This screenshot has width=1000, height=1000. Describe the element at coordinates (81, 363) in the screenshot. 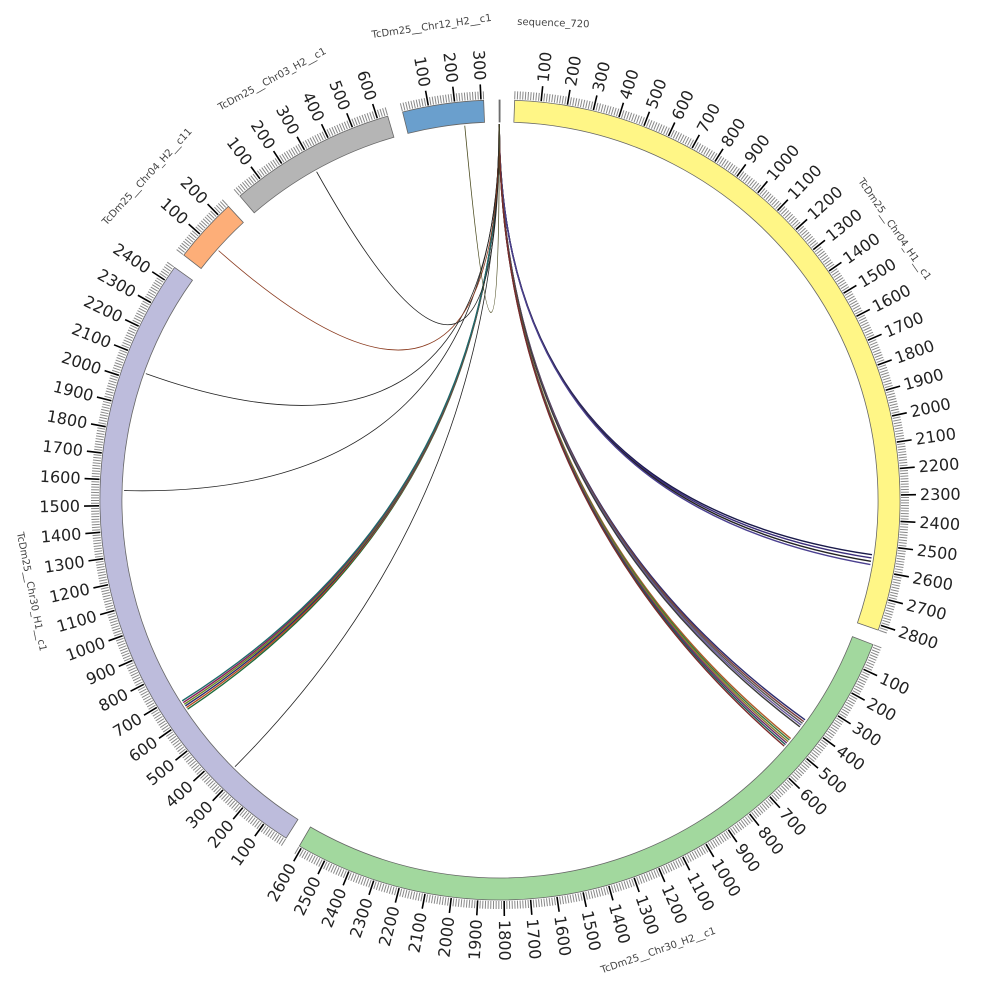

I see `tick-label: 2000` at that location.